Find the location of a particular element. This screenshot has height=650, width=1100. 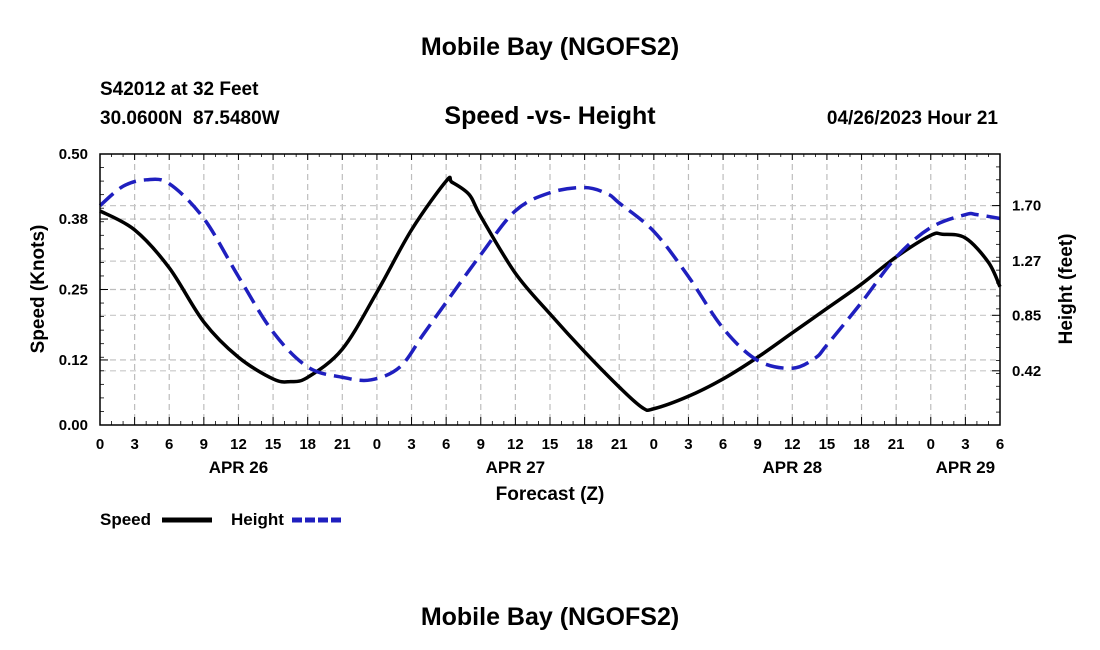

location-label: 30.0600N 87.5480W is located at coordinates (190, 118).